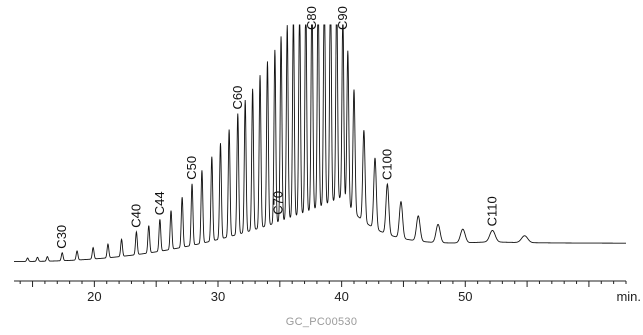  I want to click on peak-label-c40: C40, so click(135, 216).